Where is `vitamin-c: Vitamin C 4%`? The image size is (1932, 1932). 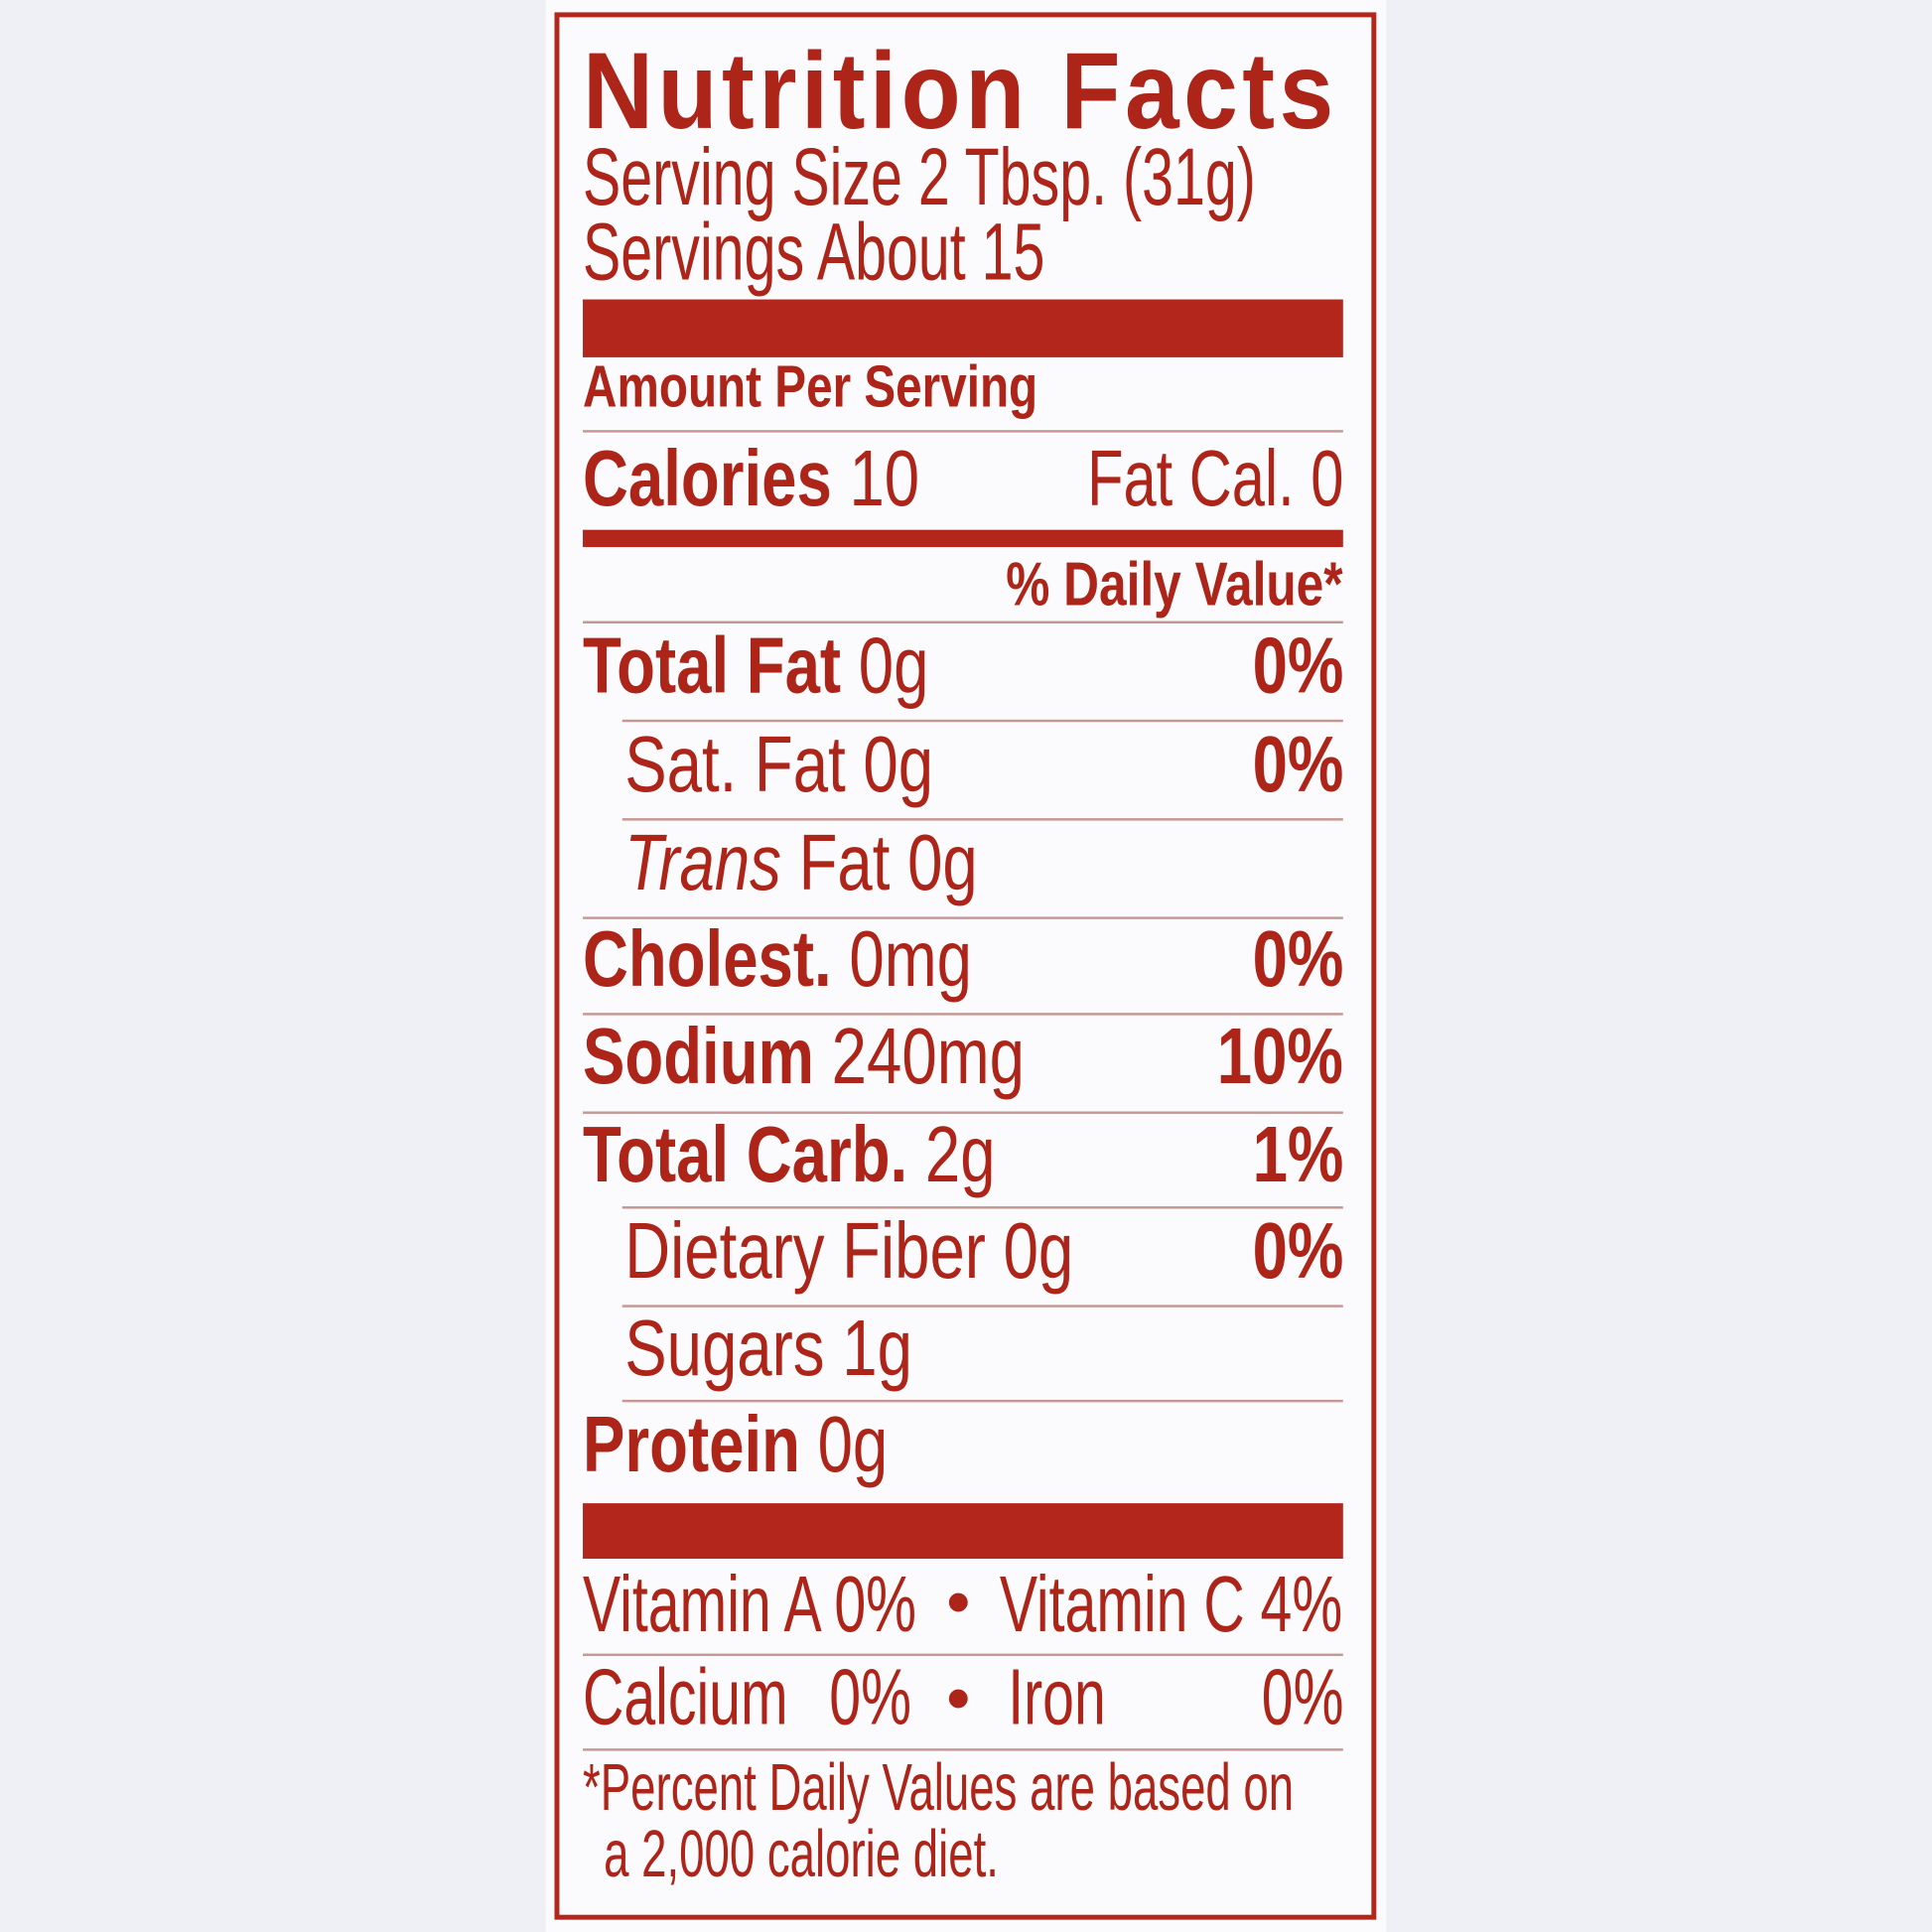
vitamin-c: Vitamin C 4% is located at coordinates (1171, 1604).